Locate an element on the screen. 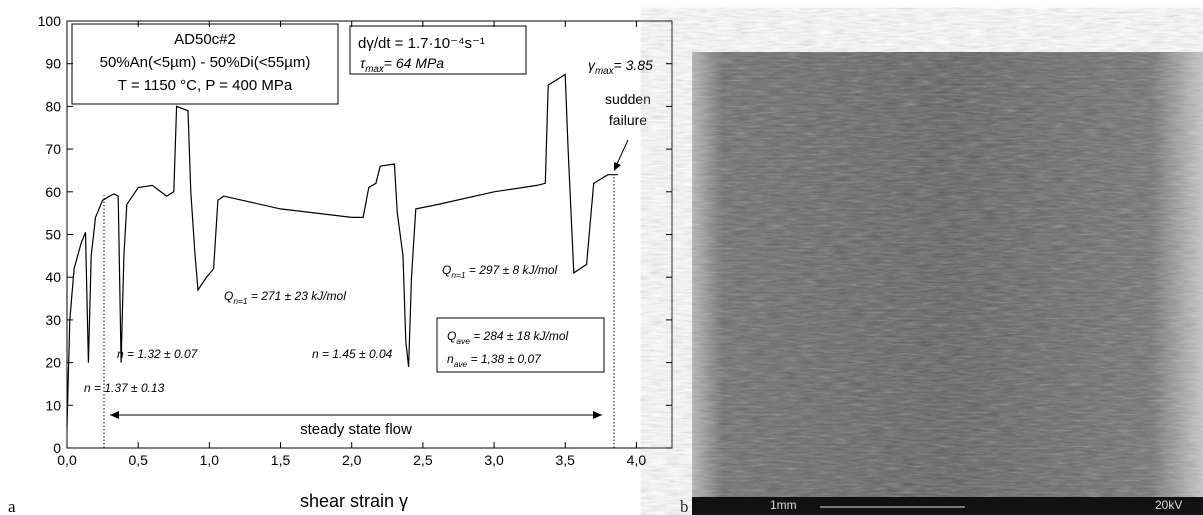  y-tick-label: 50 is located at coordinates (53, 235).